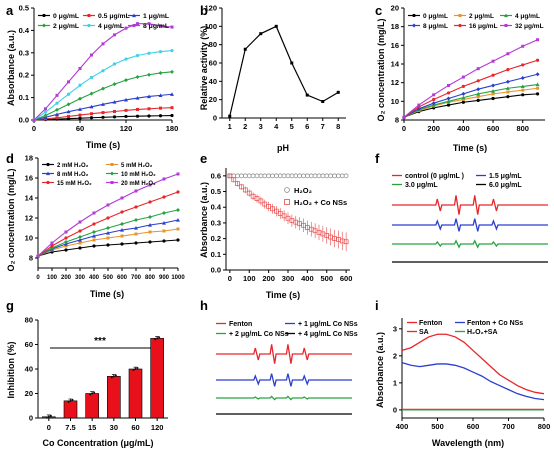 The width and height of the screenshot is (554, 456). I want to click on y-tick-label: 8, so click(31, 258).